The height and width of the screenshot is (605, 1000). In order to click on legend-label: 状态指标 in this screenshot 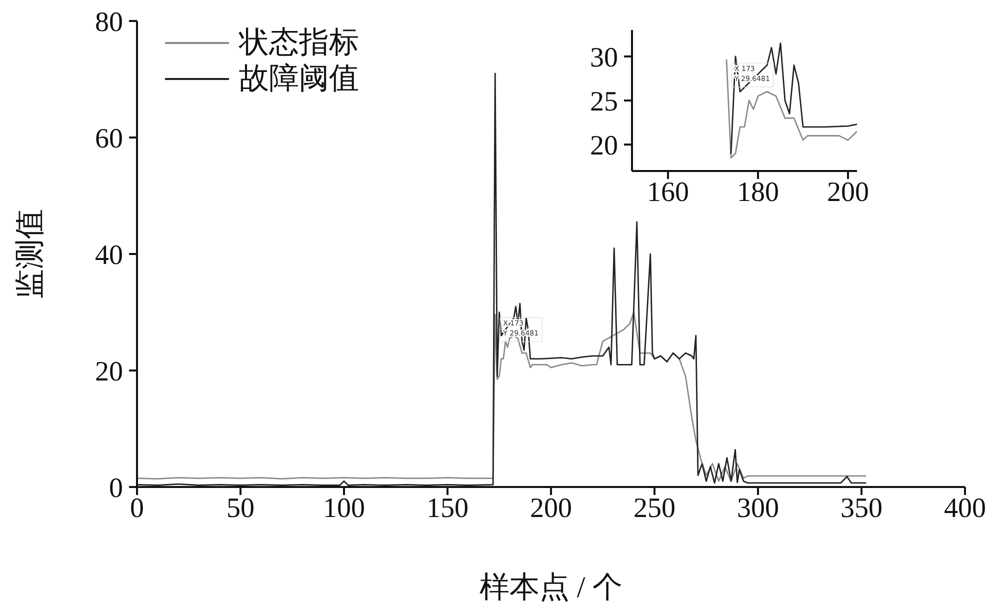, I will do `click(299, 43)`.